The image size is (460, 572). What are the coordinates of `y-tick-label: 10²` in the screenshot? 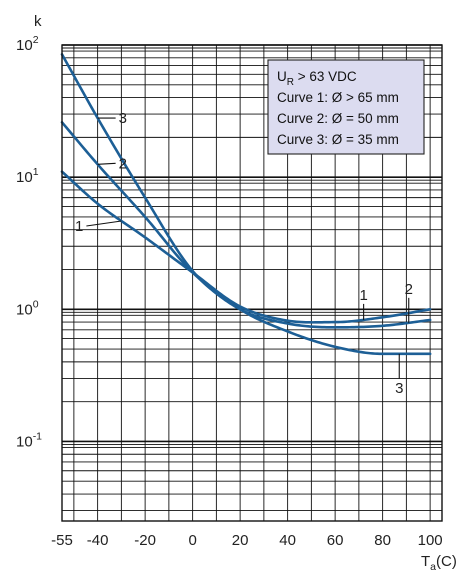 It's located at (27, 44).